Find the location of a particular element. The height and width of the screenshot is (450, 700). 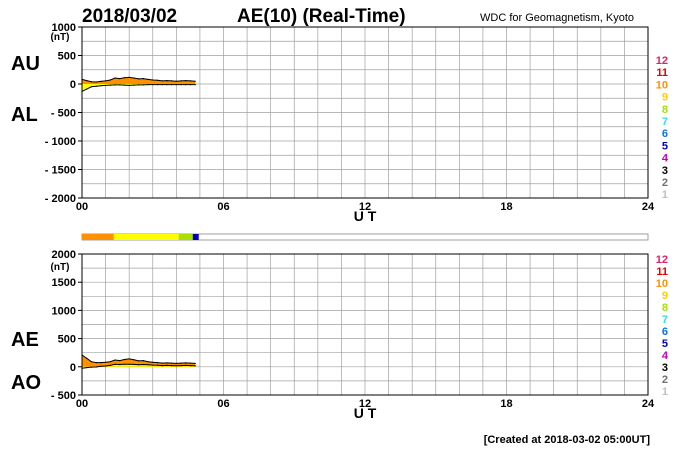

station-count-label: 12 is located at coordinates (662, 260).